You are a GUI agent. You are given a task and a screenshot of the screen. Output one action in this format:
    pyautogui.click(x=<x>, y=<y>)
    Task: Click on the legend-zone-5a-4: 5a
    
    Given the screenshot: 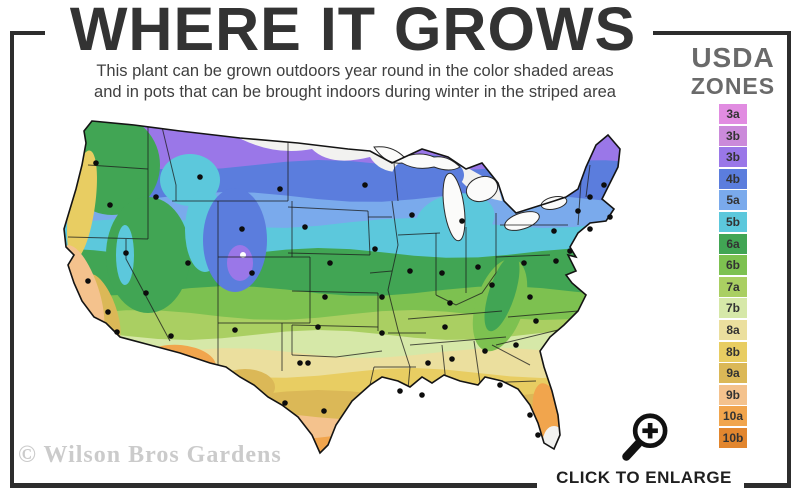 What is the action you would take?
    pyautogui.click(x=733, y=200)
    